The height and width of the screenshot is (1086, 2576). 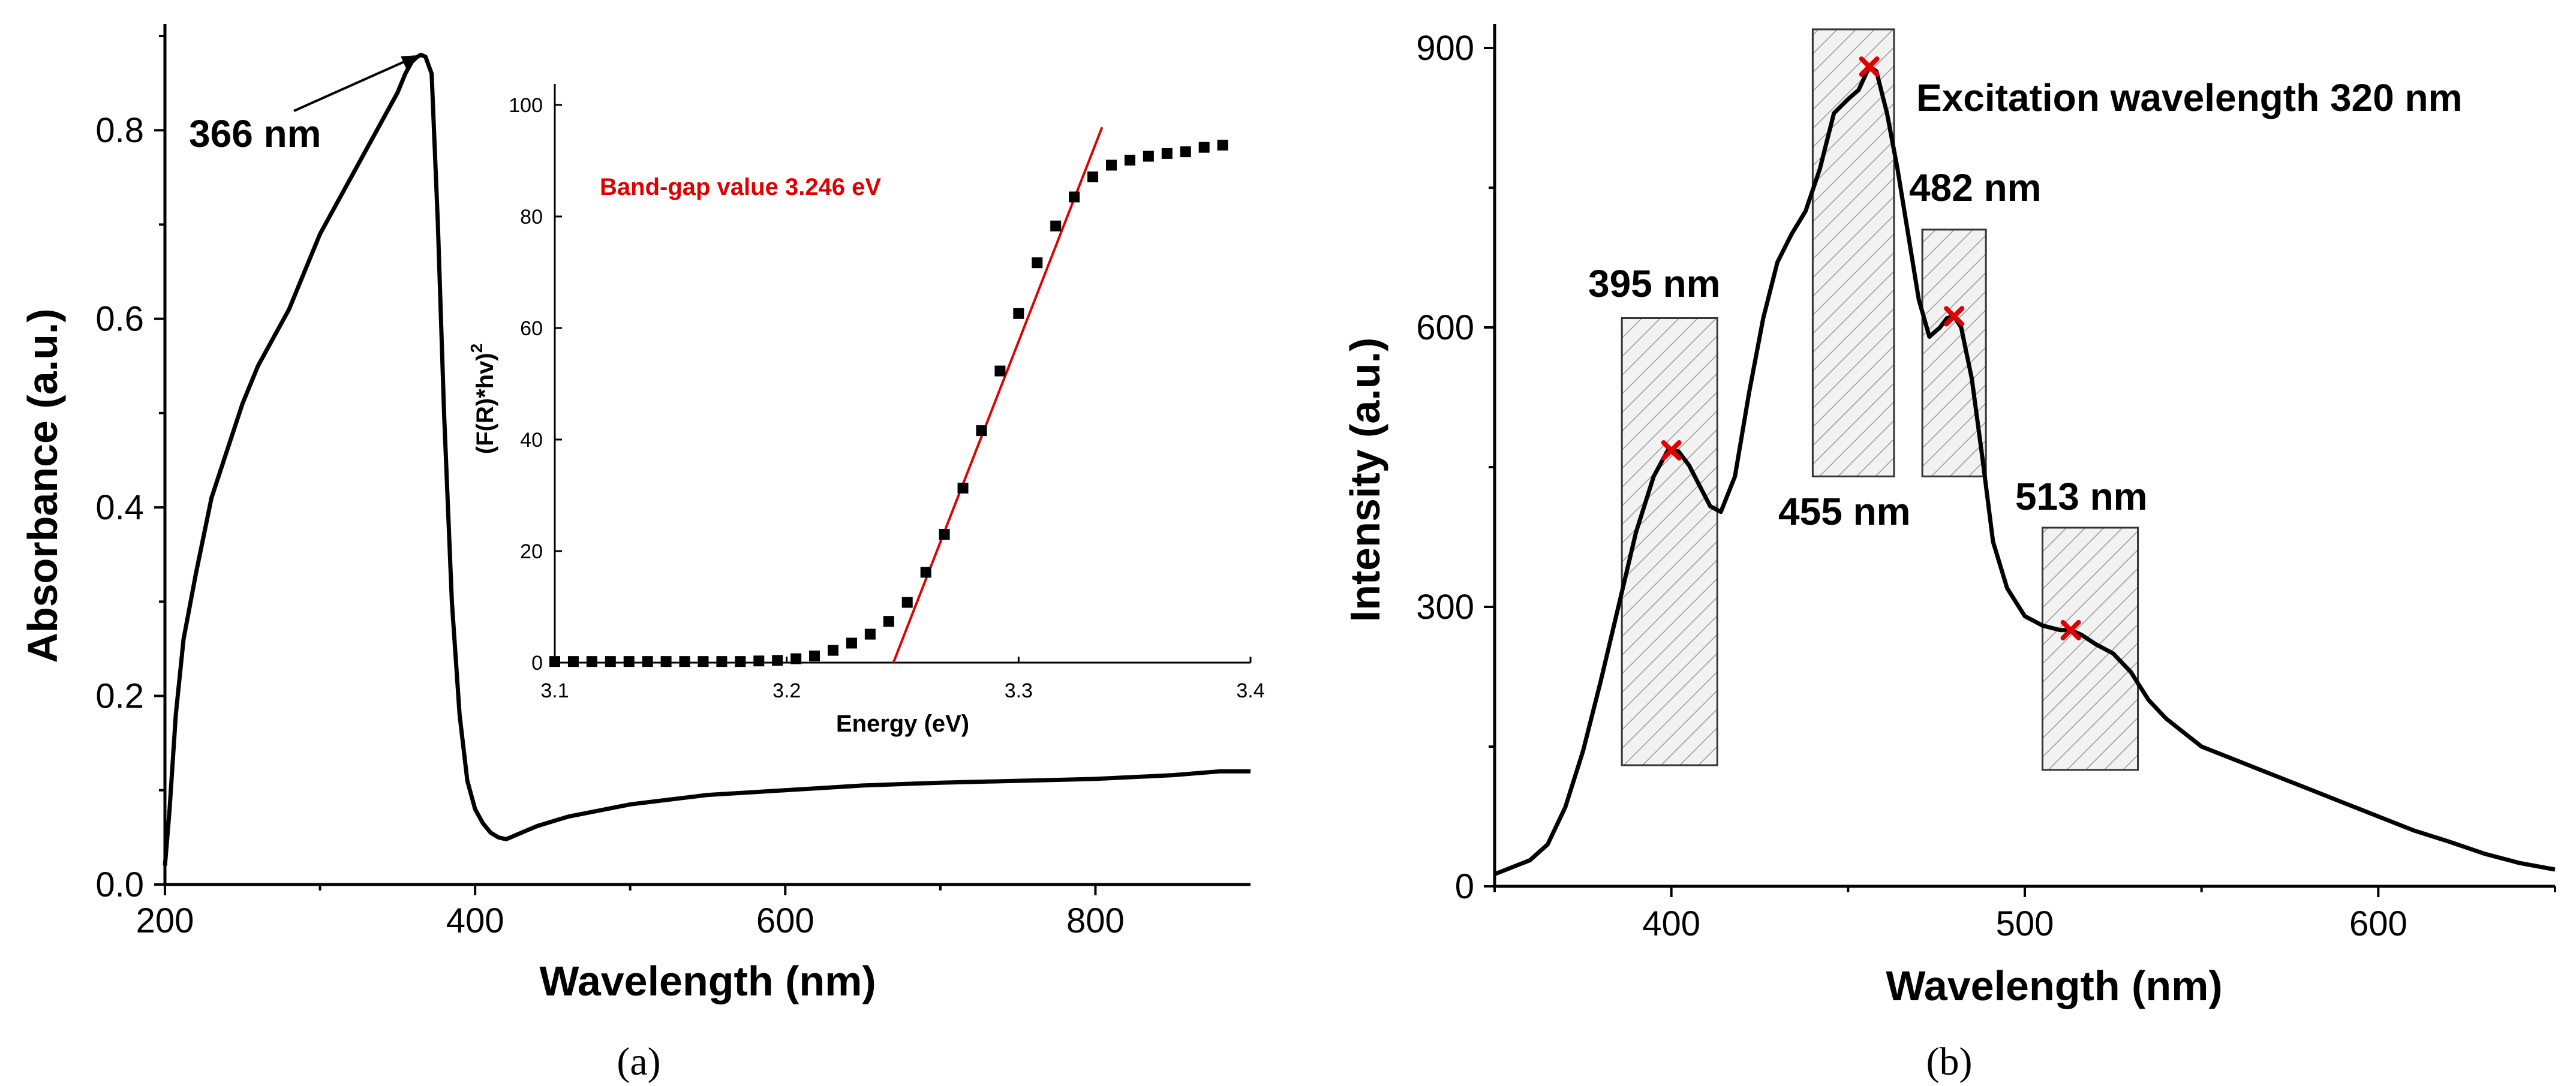 I want to click on inset-y-label-sup: 2, so click(x=477, y=348).